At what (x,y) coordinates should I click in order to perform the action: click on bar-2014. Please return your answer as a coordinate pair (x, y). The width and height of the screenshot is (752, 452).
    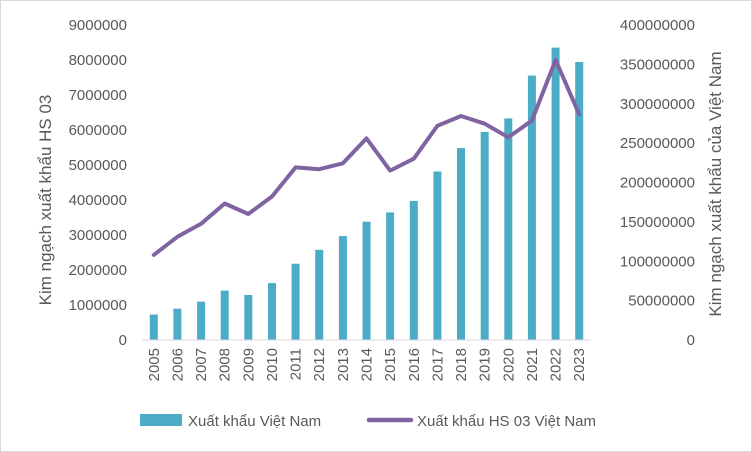
    Looking at the image, I should click on (366, 280).